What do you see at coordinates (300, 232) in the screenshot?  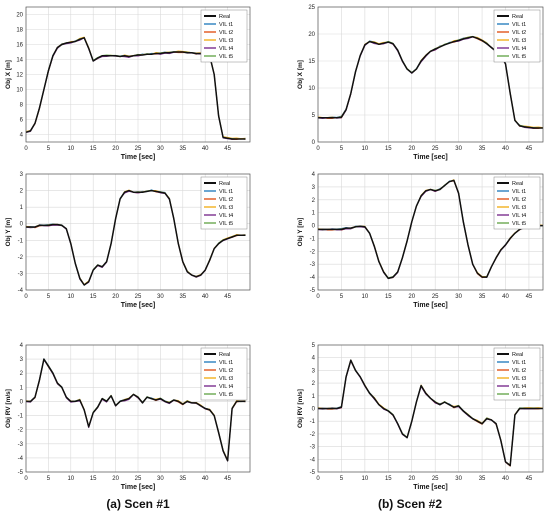 I see `y-axis-label: Obj Y [m]` at bounding box center [300, 232].